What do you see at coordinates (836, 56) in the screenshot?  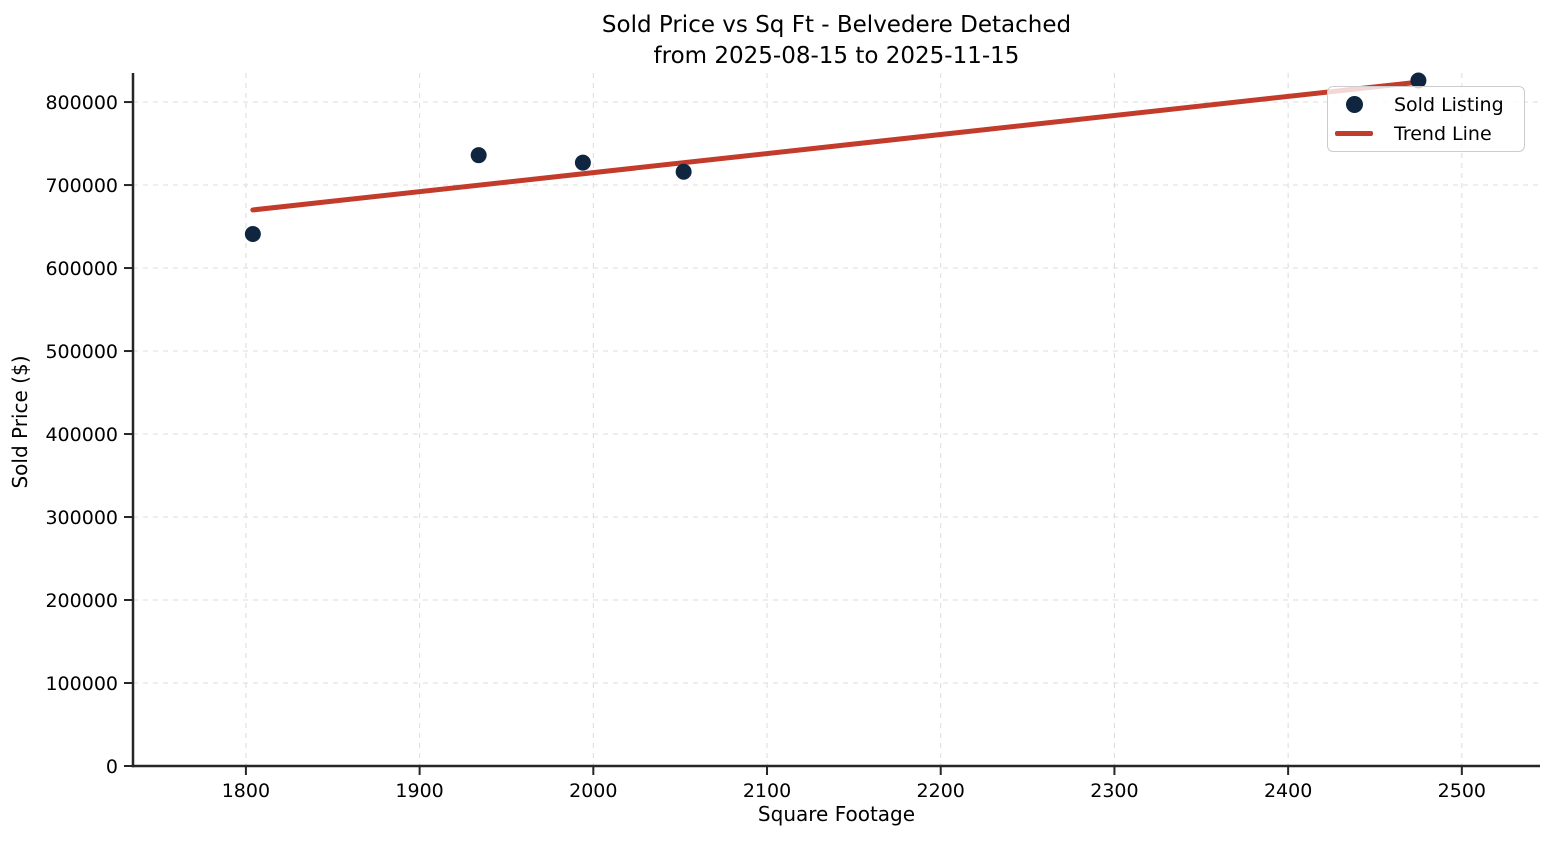 I see `chart-title-line2: from 2025-08-15 to 2025-11-15` at bounding box center [836, 56].